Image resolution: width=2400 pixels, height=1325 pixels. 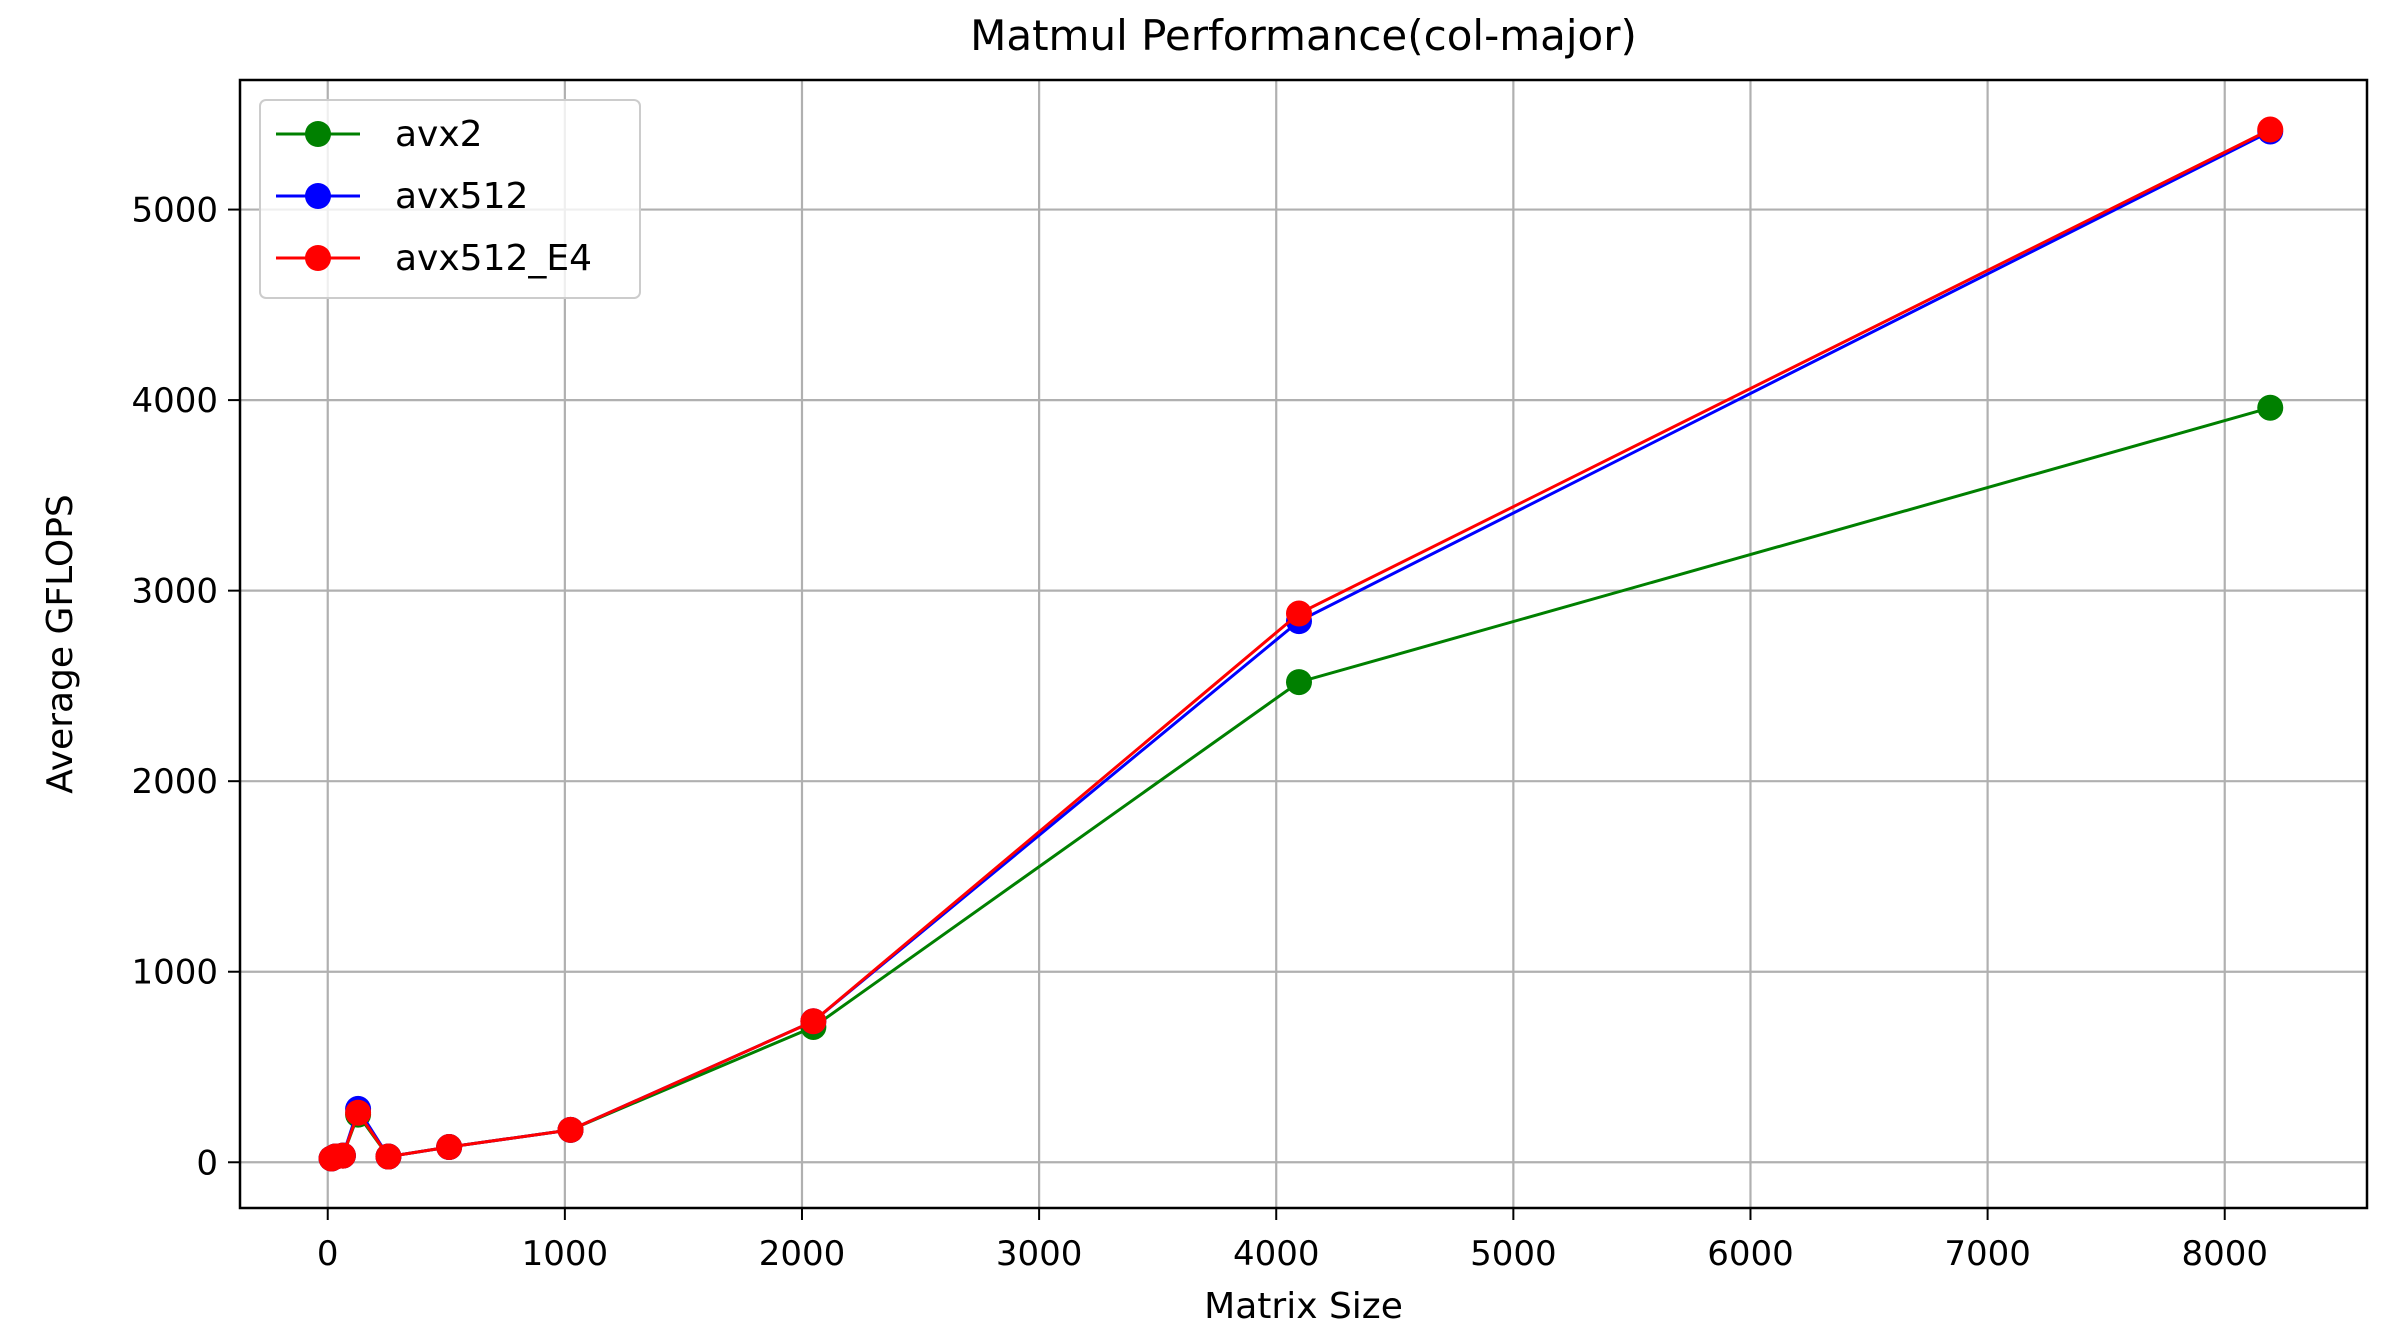 I want to click on y-tick-label: 5000, so click(x=174, y=211).